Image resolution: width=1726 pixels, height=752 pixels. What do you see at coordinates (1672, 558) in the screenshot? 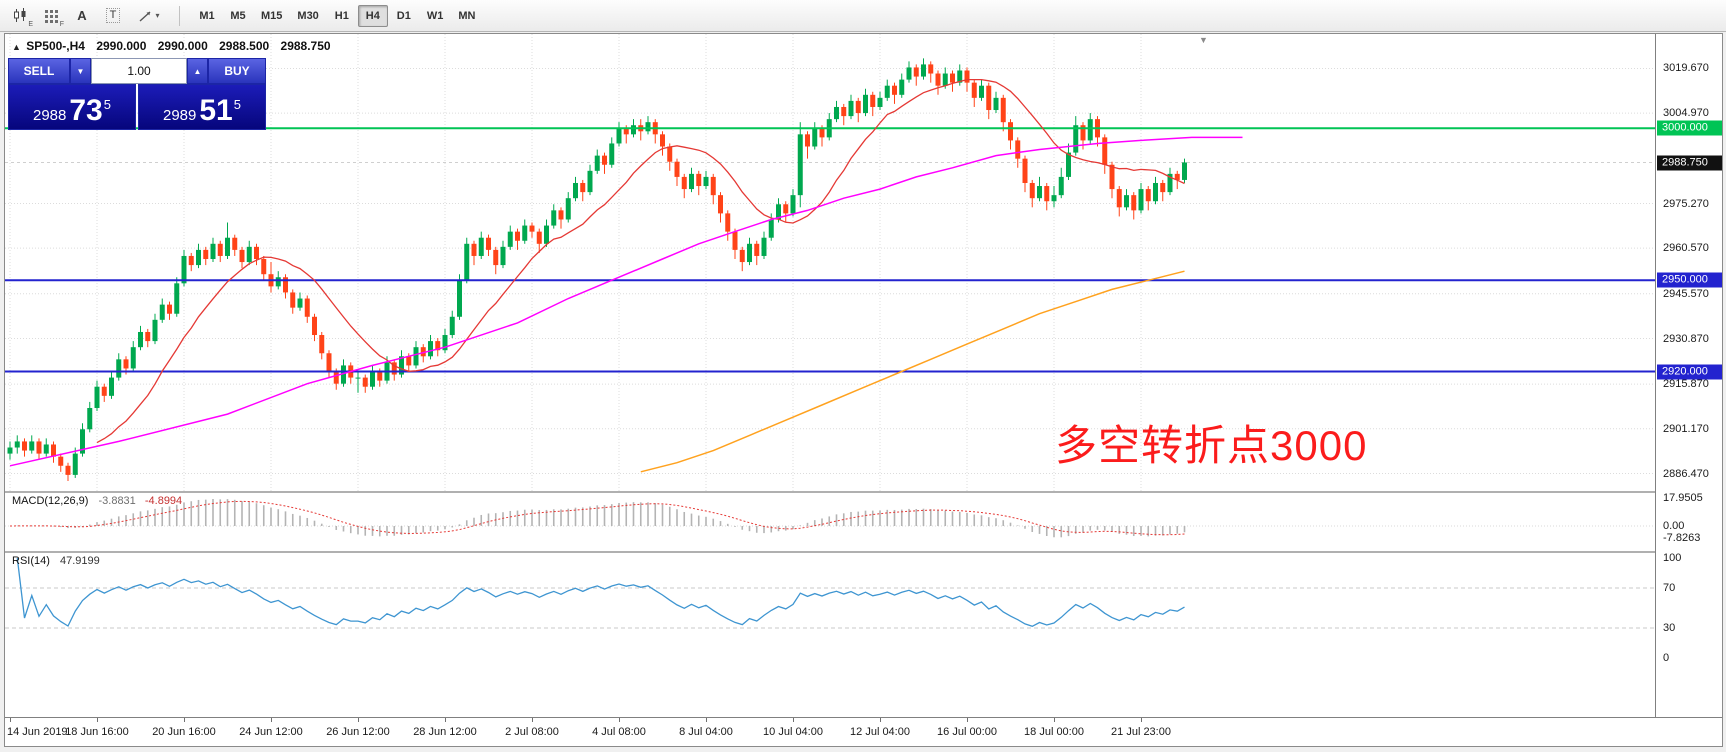
I see `rsi-axis-label: 100` at bounding box center [1672, 558].